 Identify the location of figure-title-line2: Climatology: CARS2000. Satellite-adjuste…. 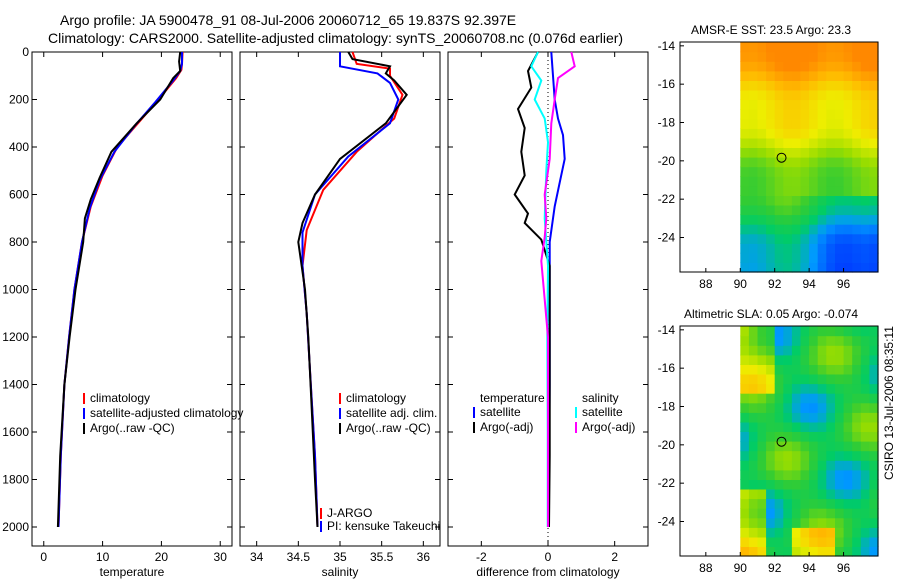
(336, 38).